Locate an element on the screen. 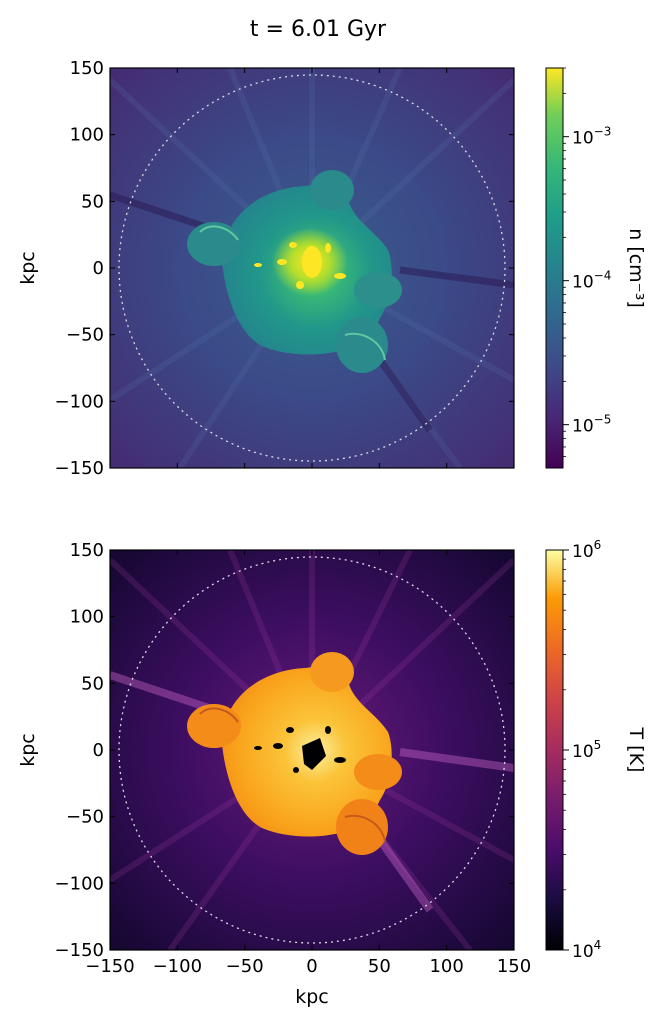 This screenshot has height=1024, width=661. colorbar-tick-label: 10⁻⁵ is located at coordinates (591, 425).